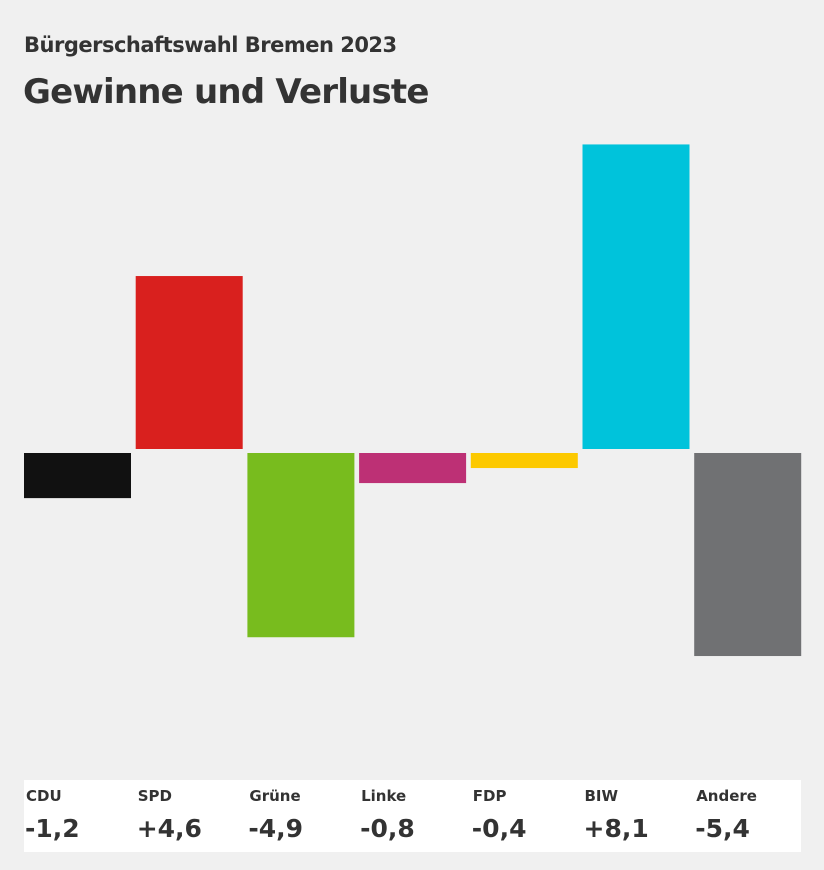 The width and height of the screenshot is (824, 870). I want to click on bar-grüne, so click(301, 545).